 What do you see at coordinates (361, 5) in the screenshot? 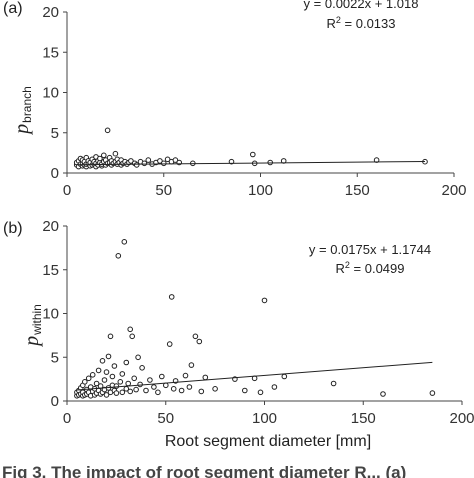
I see `panel-a-equation: y = 0.0022x + 1.018` at bounding box center [361, 5].